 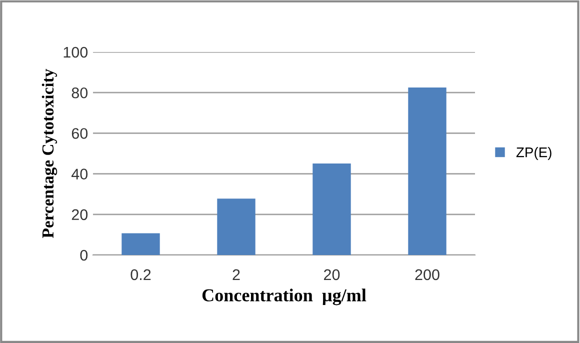 I want to click on y-axis-title: Percentage Cytotoxicity, so click(x=50, y=153).